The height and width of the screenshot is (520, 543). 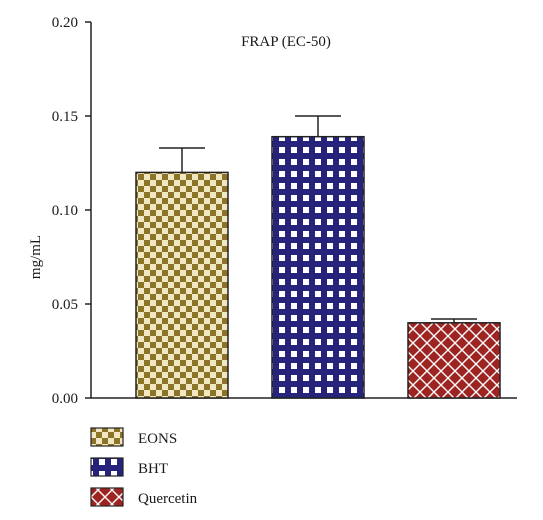 I want to click on legend-swatch-bht, so click(x=107, y=467).